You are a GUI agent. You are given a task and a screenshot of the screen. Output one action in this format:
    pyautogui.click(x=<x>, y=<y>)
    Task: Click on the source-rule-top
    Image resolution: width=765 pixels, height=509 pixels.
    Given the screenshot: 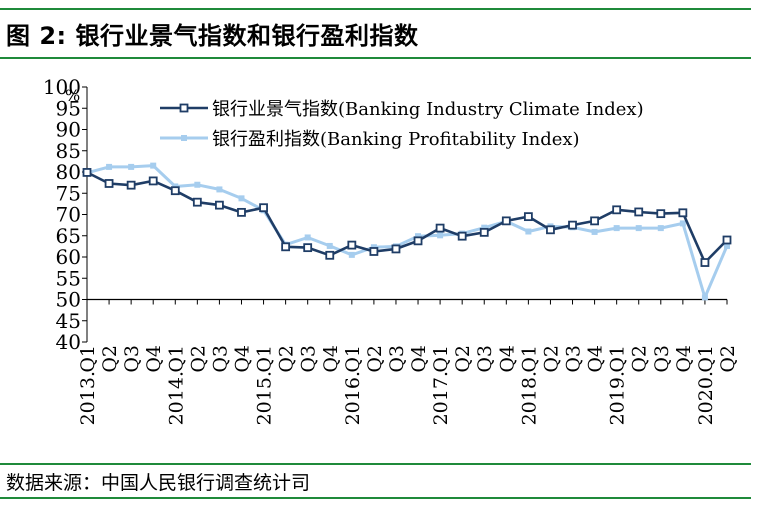 What is the action you would take?
    pyautogui.click(x=375, y=464)
    